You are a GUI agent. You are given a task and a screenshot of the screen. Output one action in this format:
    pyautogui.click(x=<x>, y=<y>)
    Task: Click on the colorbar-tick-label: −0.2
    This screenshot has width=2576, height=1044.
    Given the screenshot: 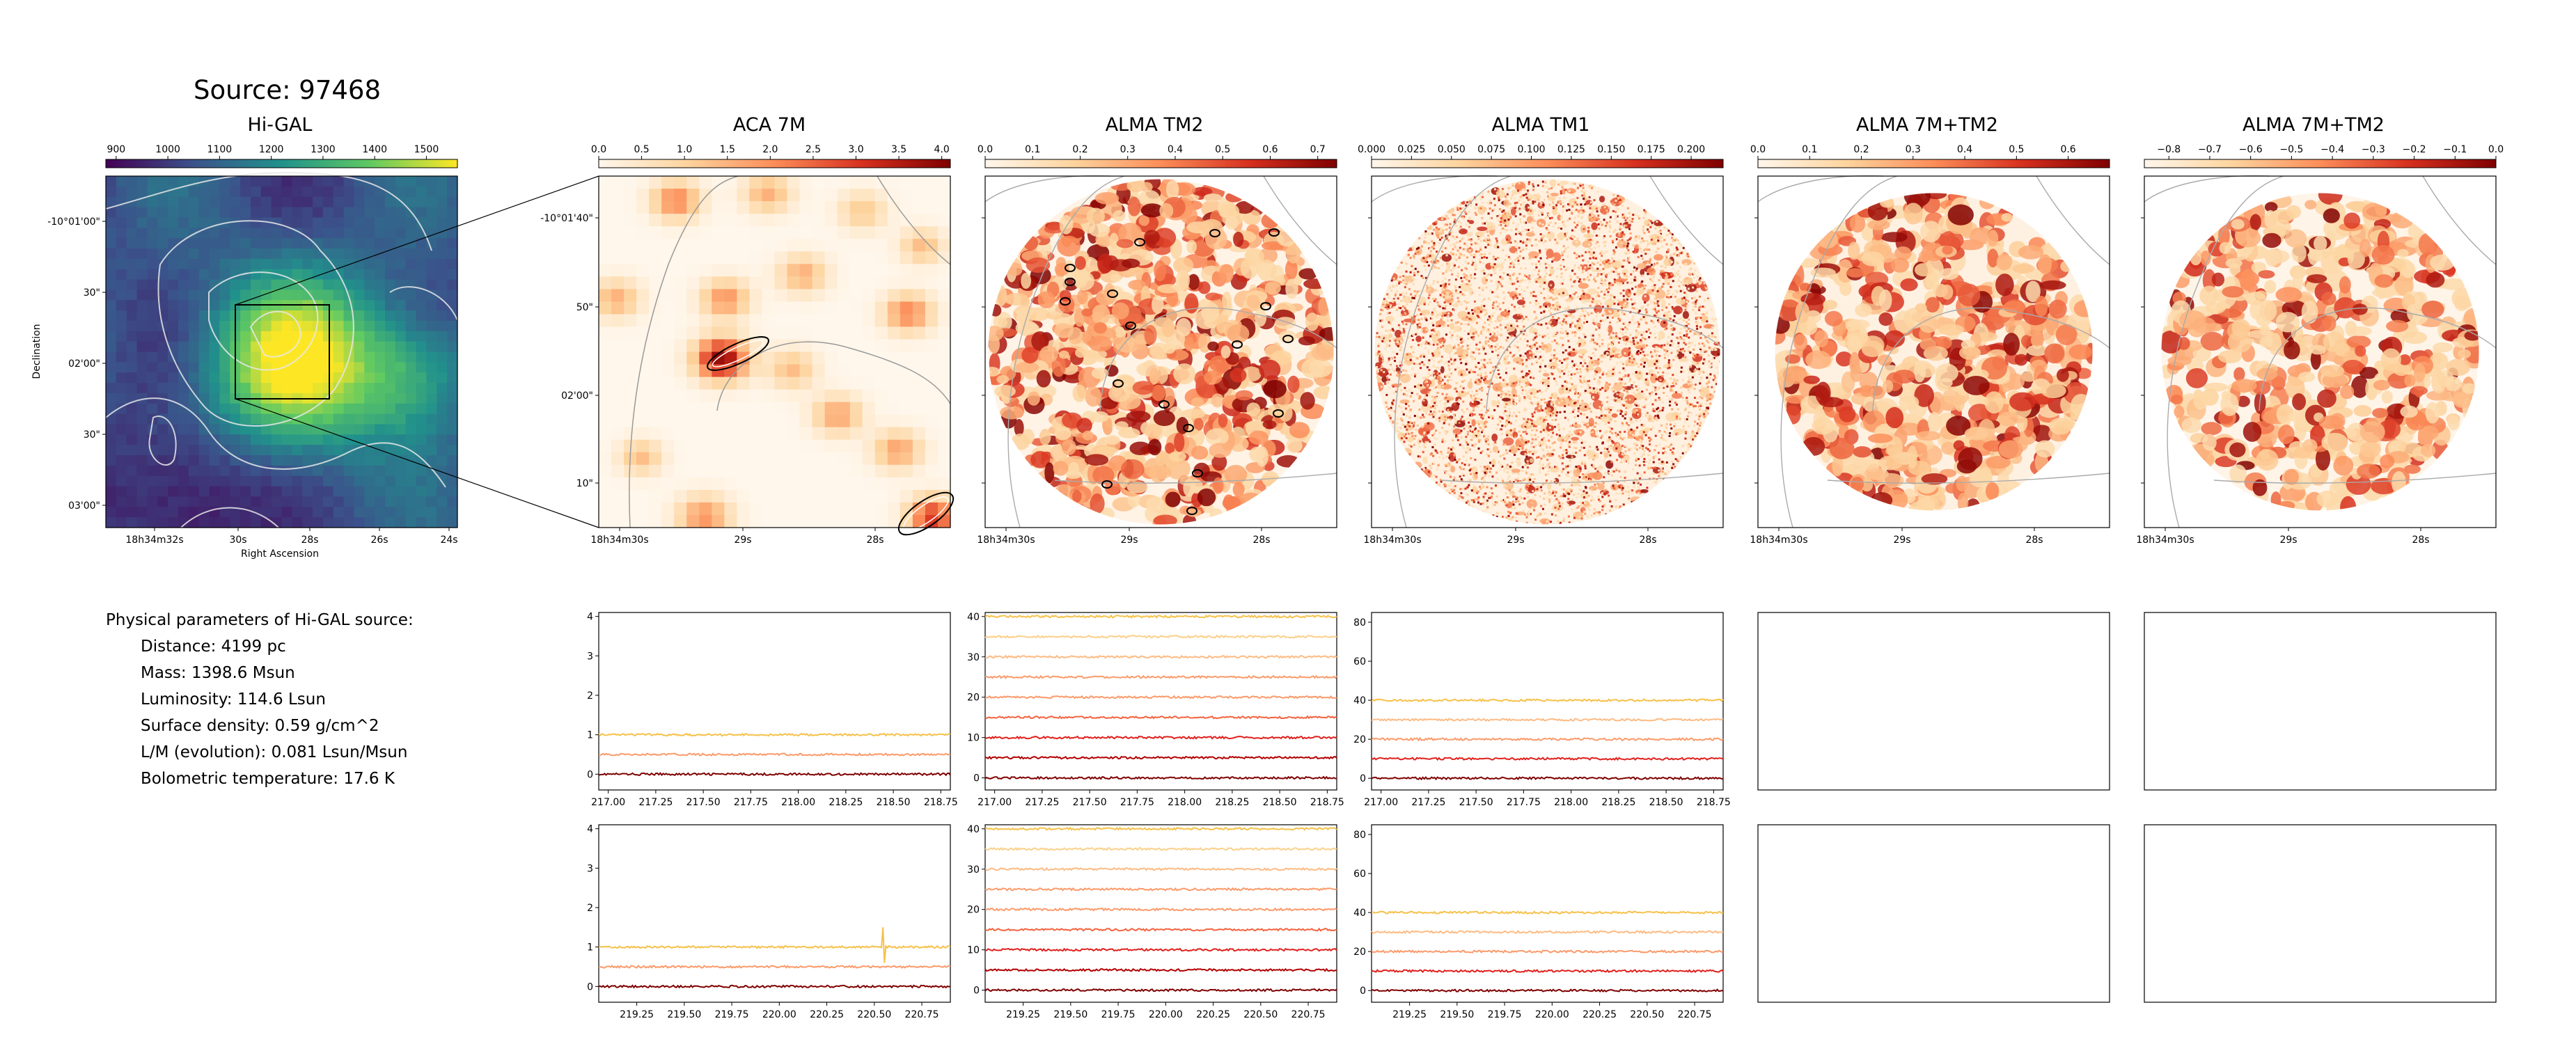 What is the action you would take?
    pyautogui.click(x=2414, y=149)
    